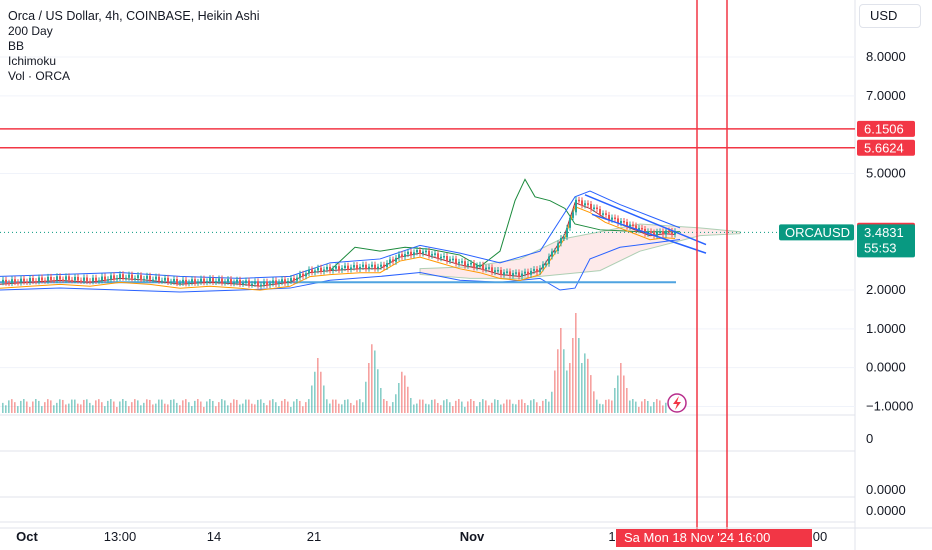 This screenshot has height=550, width=932. What do you see at coordinates (32, 61) in the screenshot?
I see `legend-ichimoku: Ichimoku` at bounding box center [32, 61].